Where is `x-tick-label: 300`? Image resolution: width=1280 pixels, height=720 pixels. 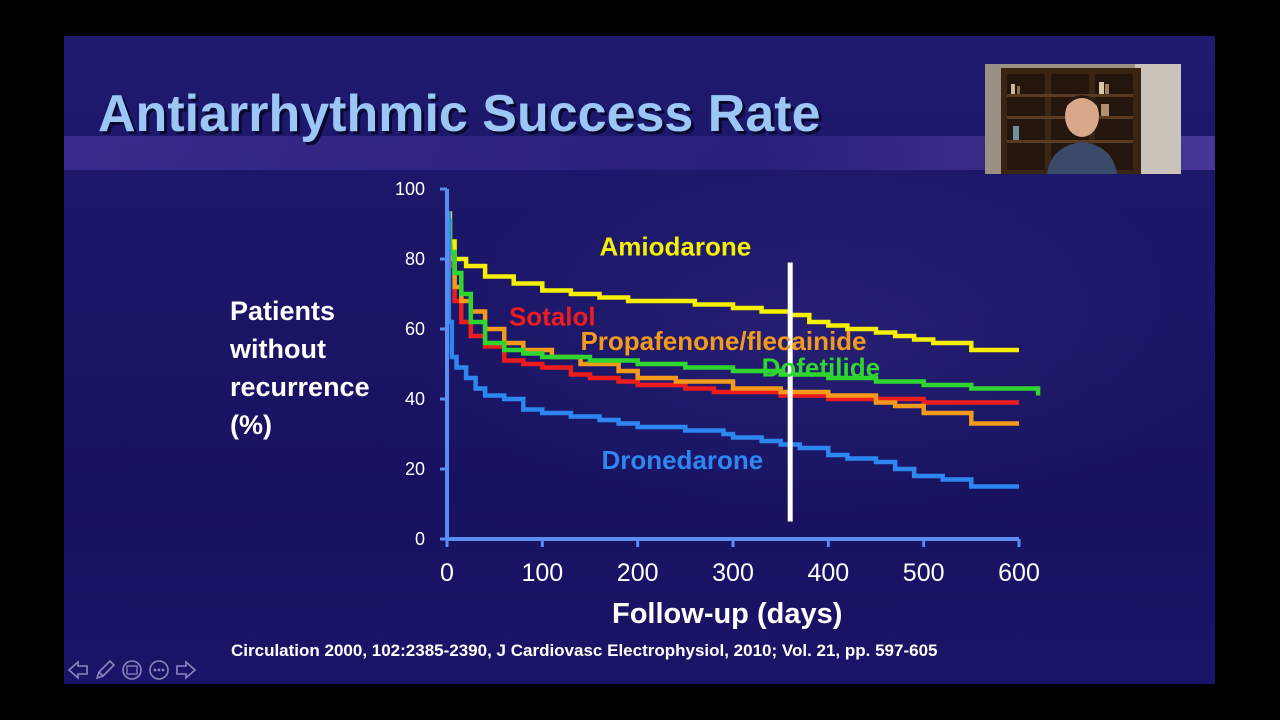
x-tick-label: 300 is located at coordinates (733, 573).